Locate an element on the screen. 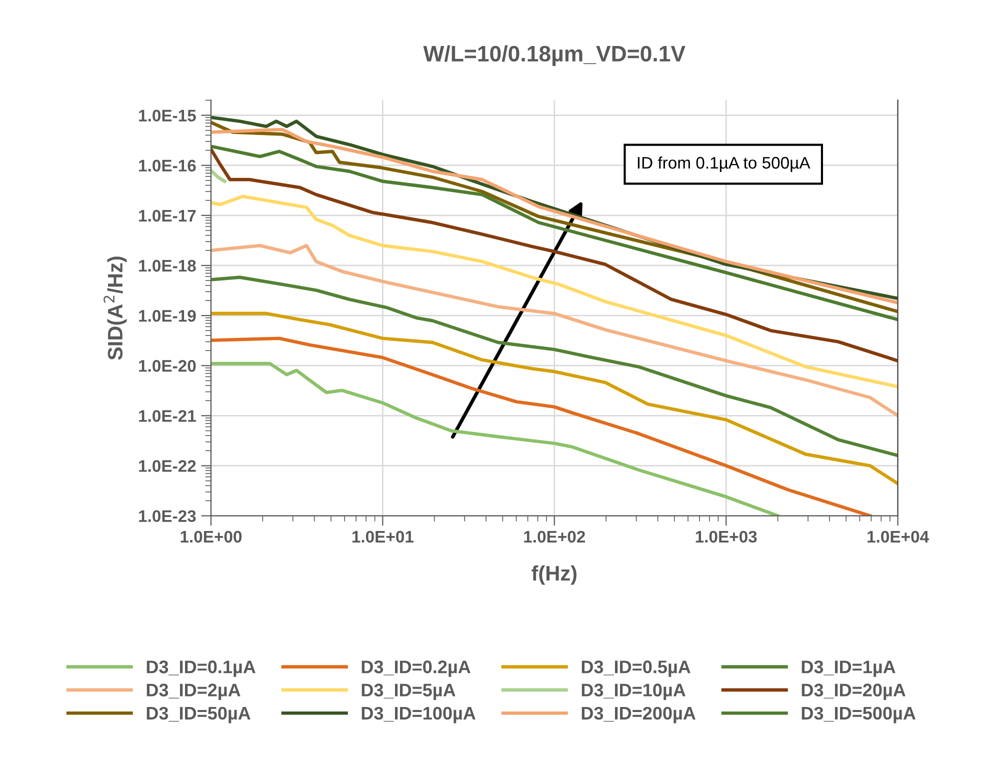  legend-label: D3_ID=100µA is located at coordinates (419, 715).